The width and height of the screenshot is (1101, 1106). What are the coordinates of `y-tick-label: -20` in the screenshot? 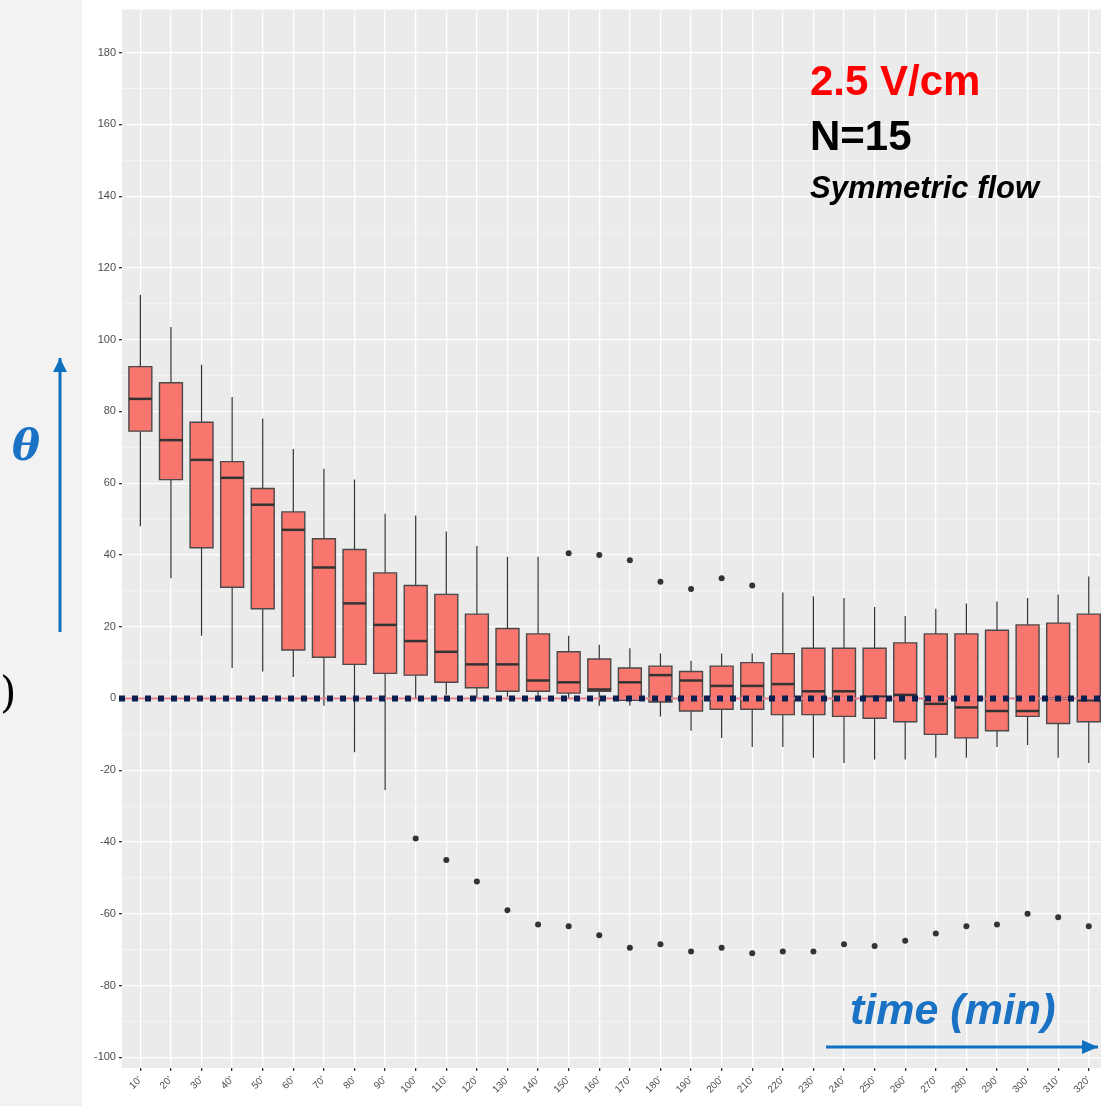 It's located at (108, 769).